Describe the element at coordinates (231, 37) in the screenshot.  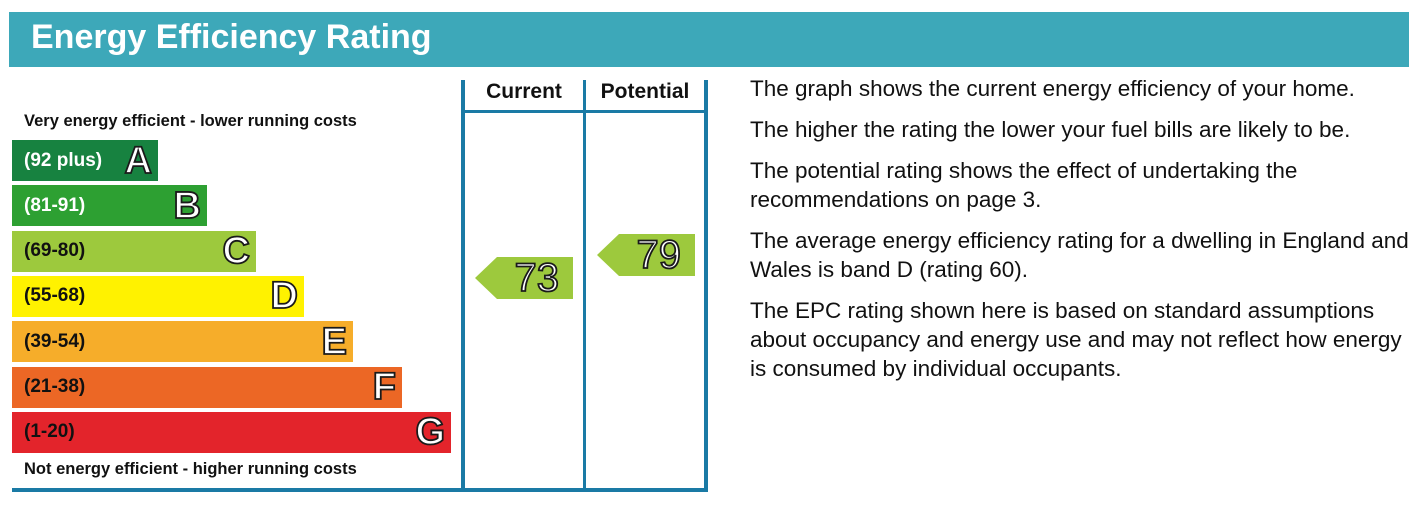
I see `page-title: Energy Efficiency Rating` at that location.